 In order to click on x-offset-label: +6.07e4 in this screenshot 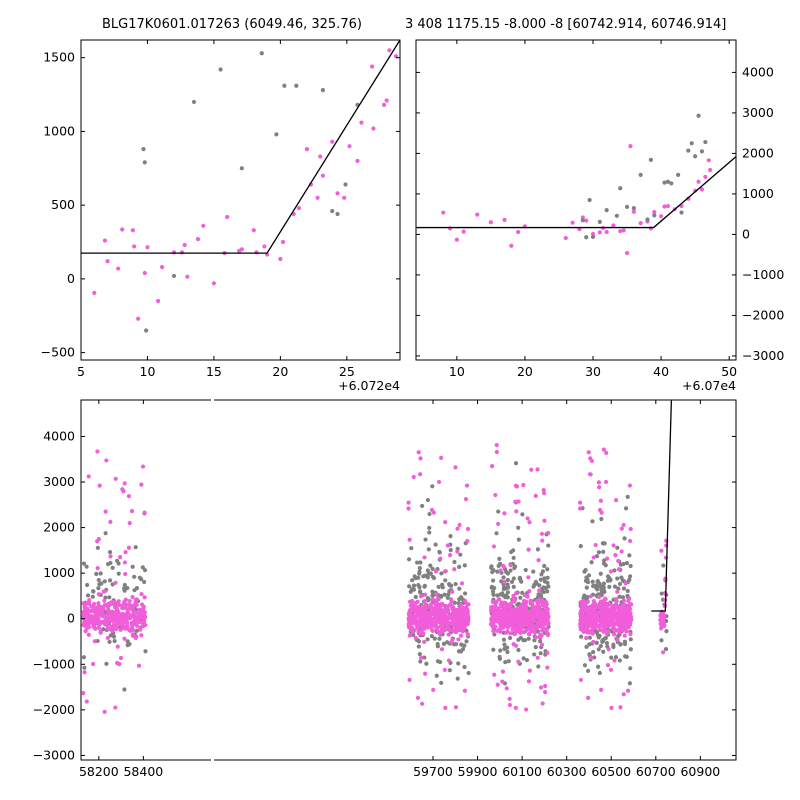, I will do `click(709, 385)`.